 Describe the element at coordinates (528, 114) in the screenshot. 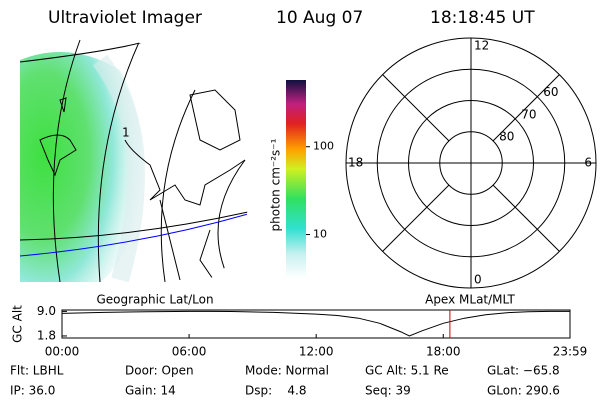

I see `lat-label: 70` at that location.